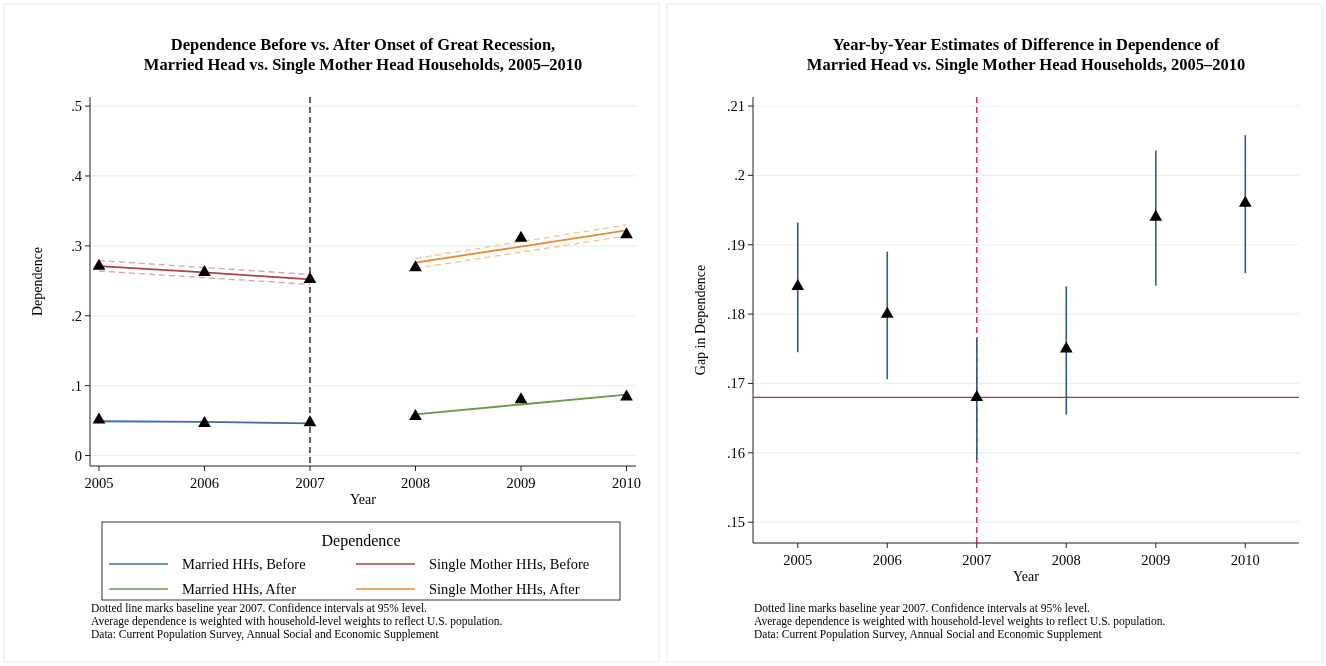  I want to click on legend-title: Dependence, so click(361, 541).